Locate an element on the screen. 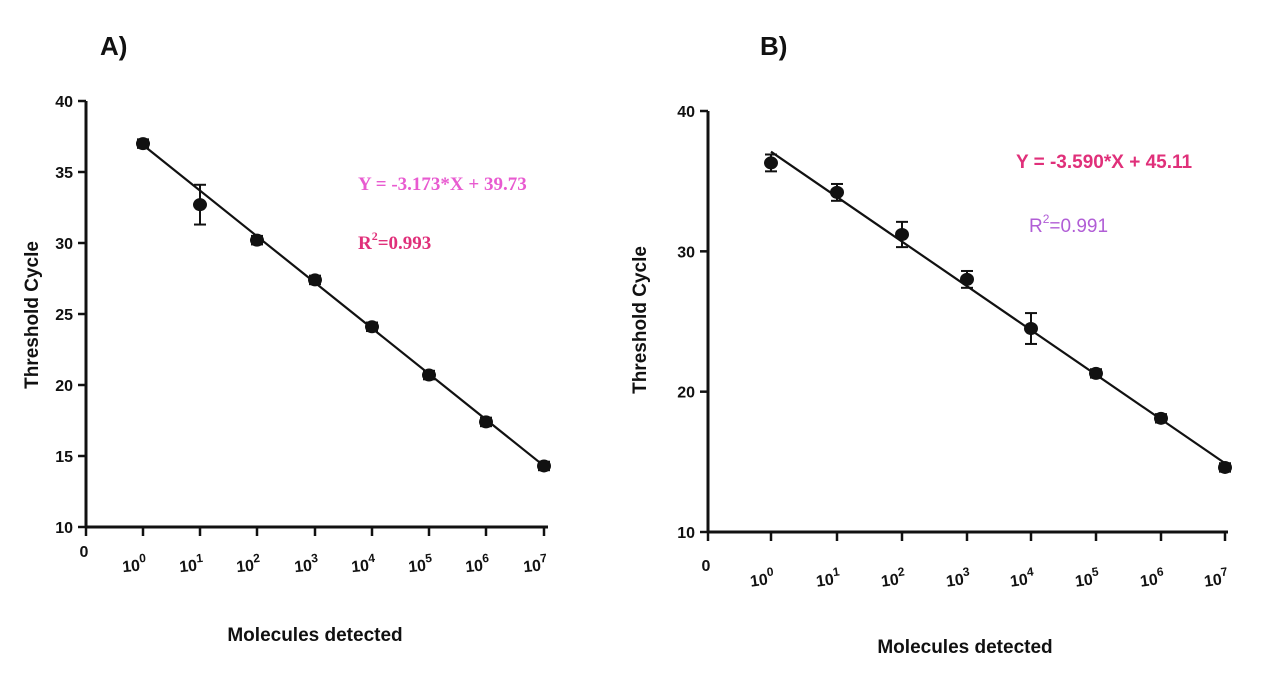 The image size is (1280, 685). panel-b-x-tick-label: 10² is located at coordinates (893, 577).